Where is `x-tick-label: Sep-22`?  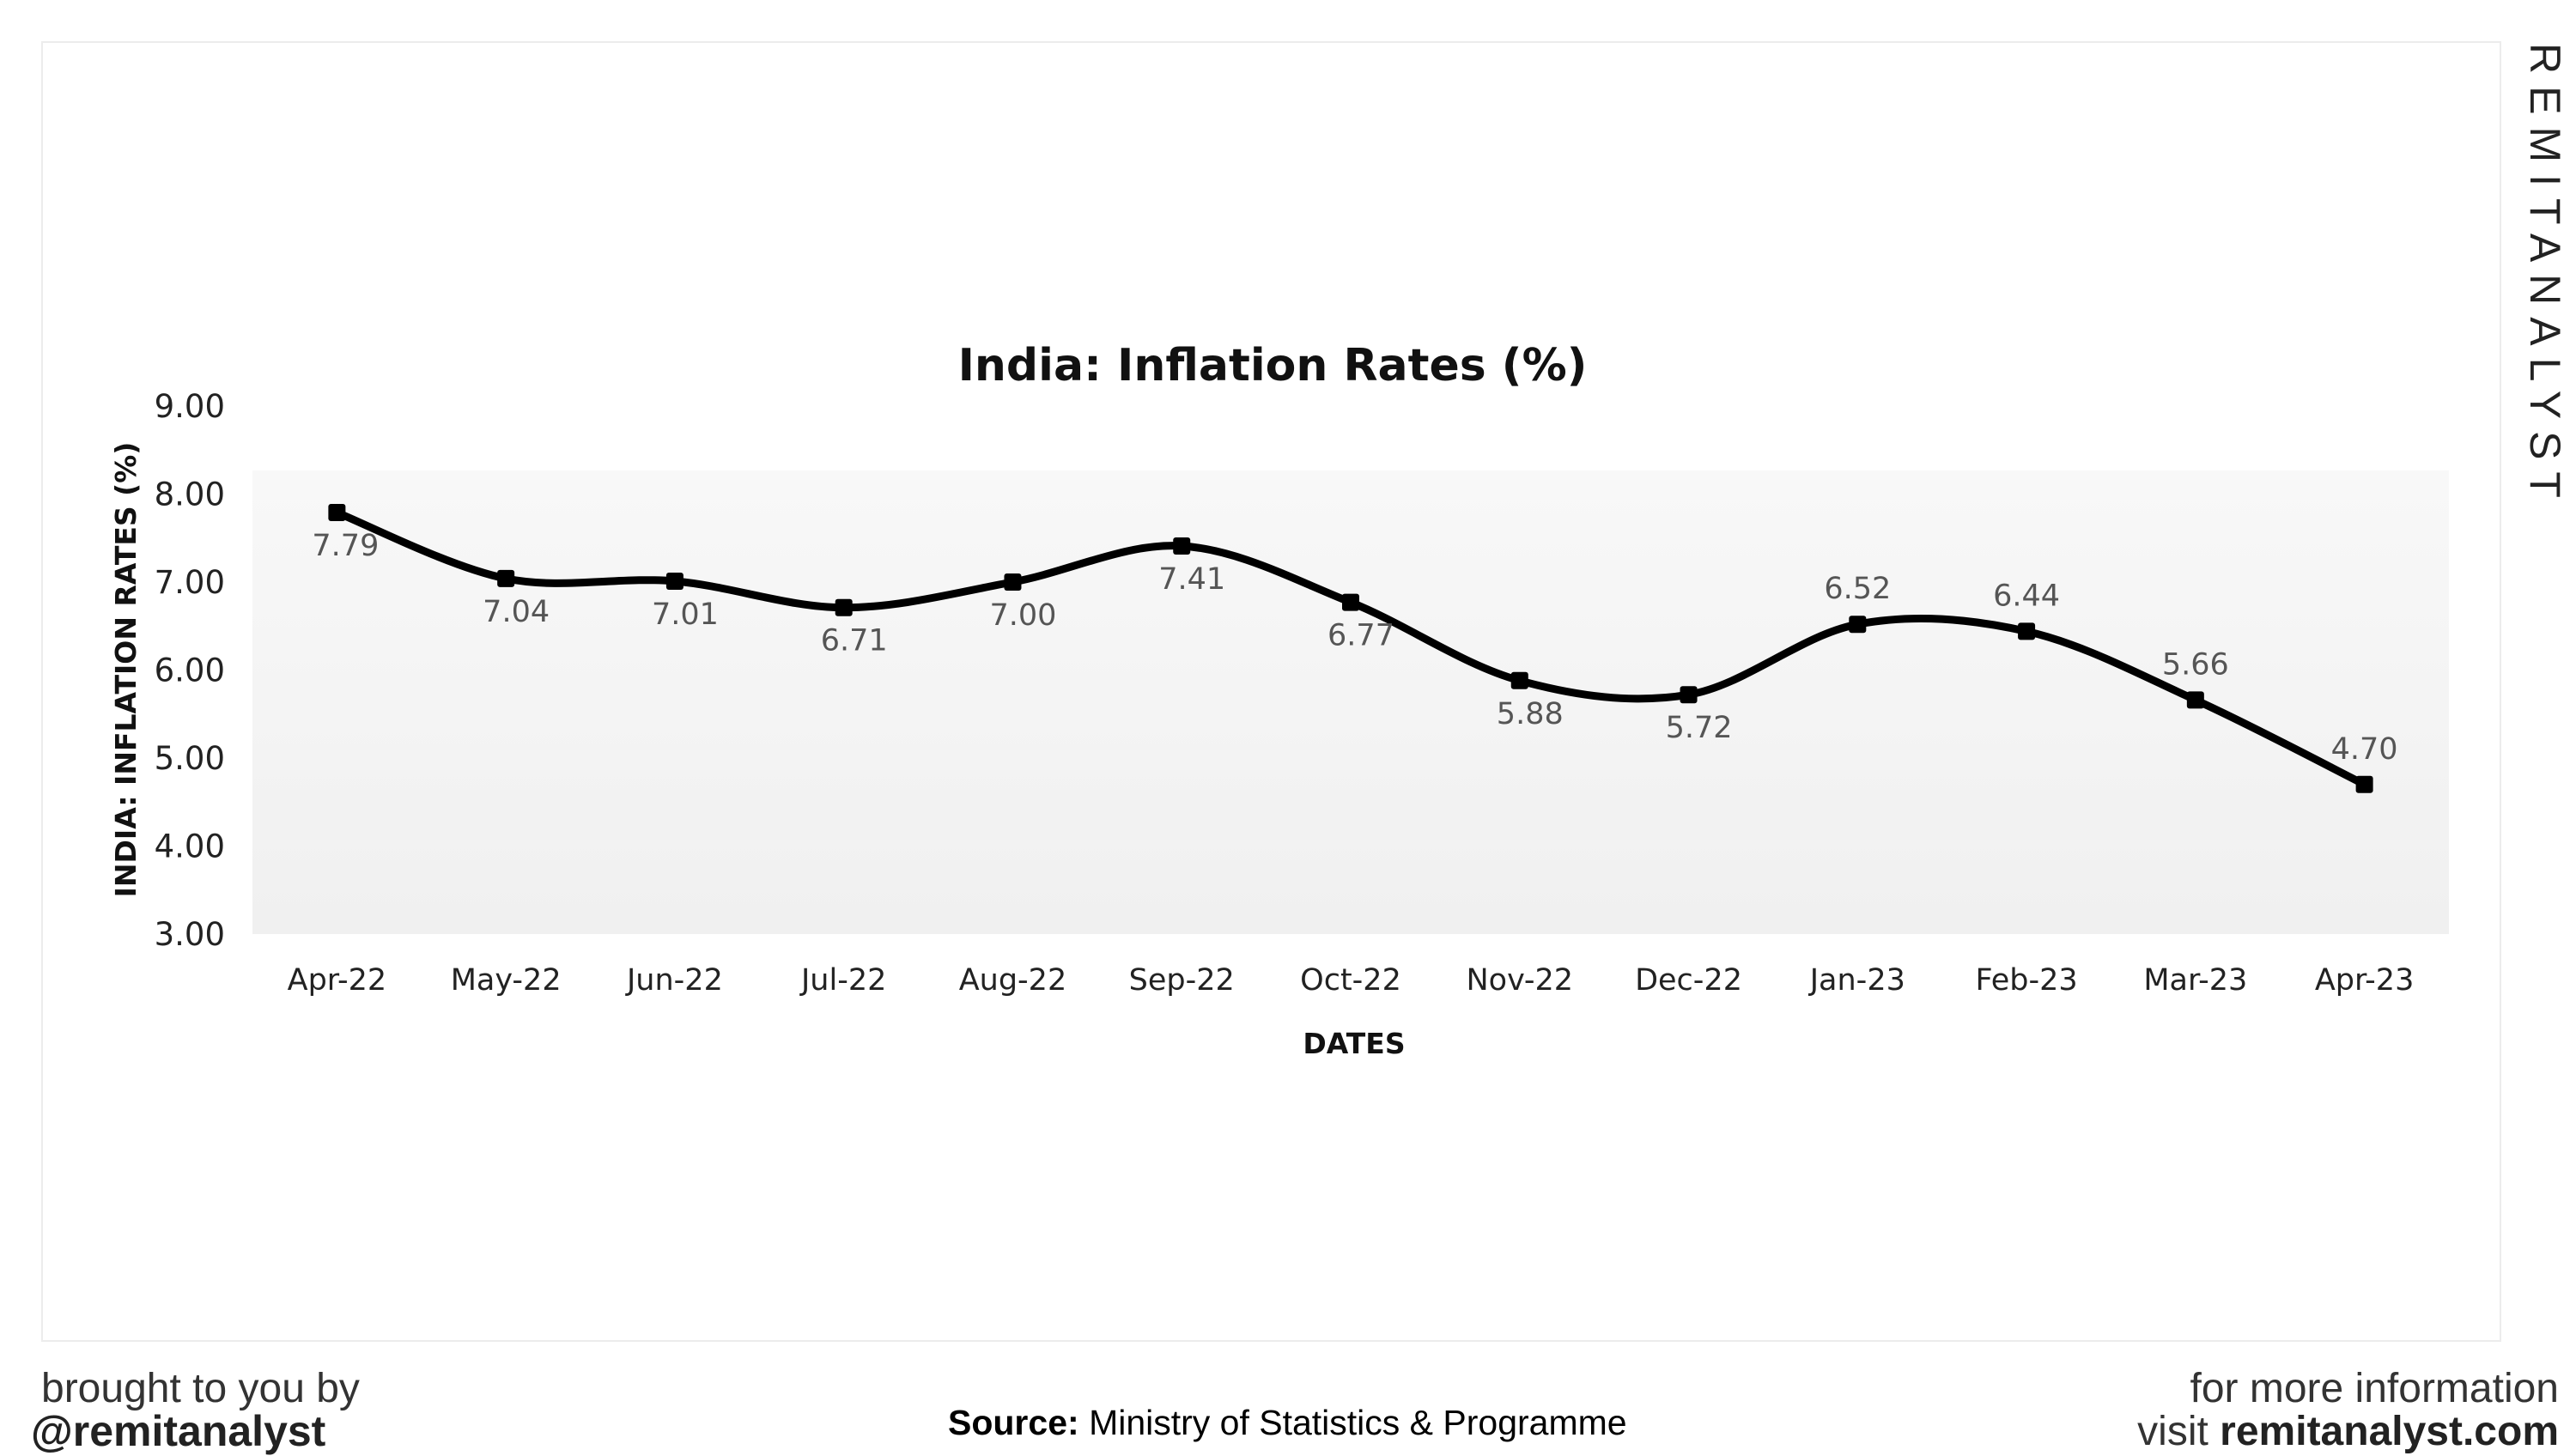 x-tick-label: Sep-22 is located at coordinates (1182, 981).